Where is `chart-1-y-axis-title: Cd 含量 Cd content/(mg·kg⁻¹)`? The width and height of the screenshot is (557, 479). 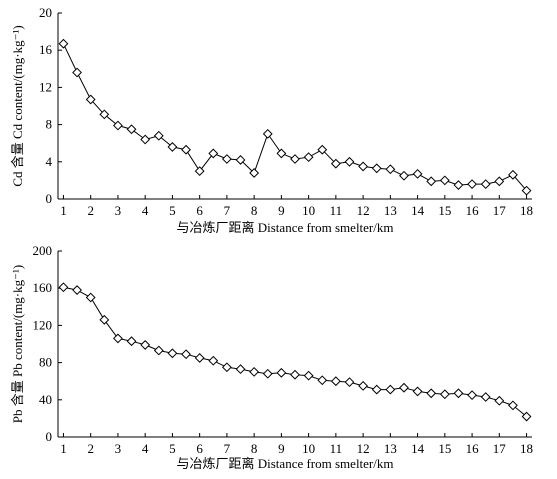
chart-1-y-axis-title: Cd 含量 Cd content/(mg·kg⁻¹) is located at coordinates (17, 105).